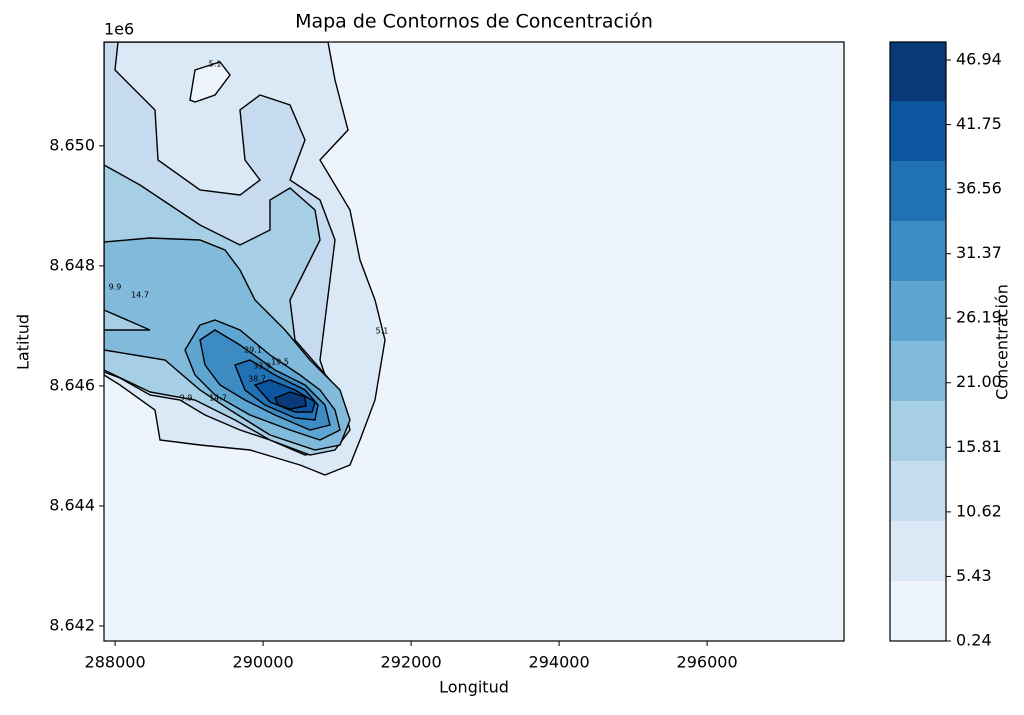 Image resolution: width=1024 pixels, height=715 pixels. What do you see at coordinates (974, 575) in the screenshot?
I see `colorbar-tick-label: 5.43` at bounding box center [974, 575].